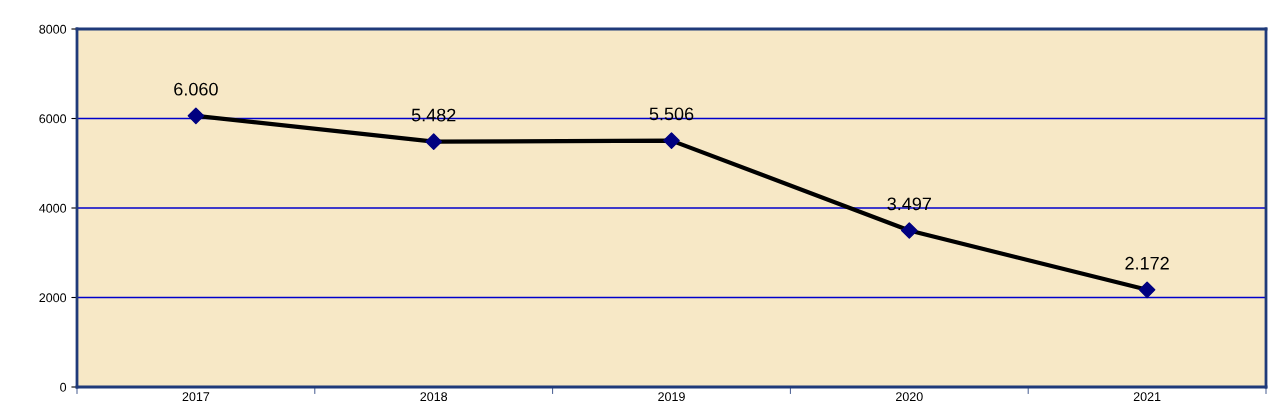  I want to click on x-tick-label: 2017, so click(196, 397).